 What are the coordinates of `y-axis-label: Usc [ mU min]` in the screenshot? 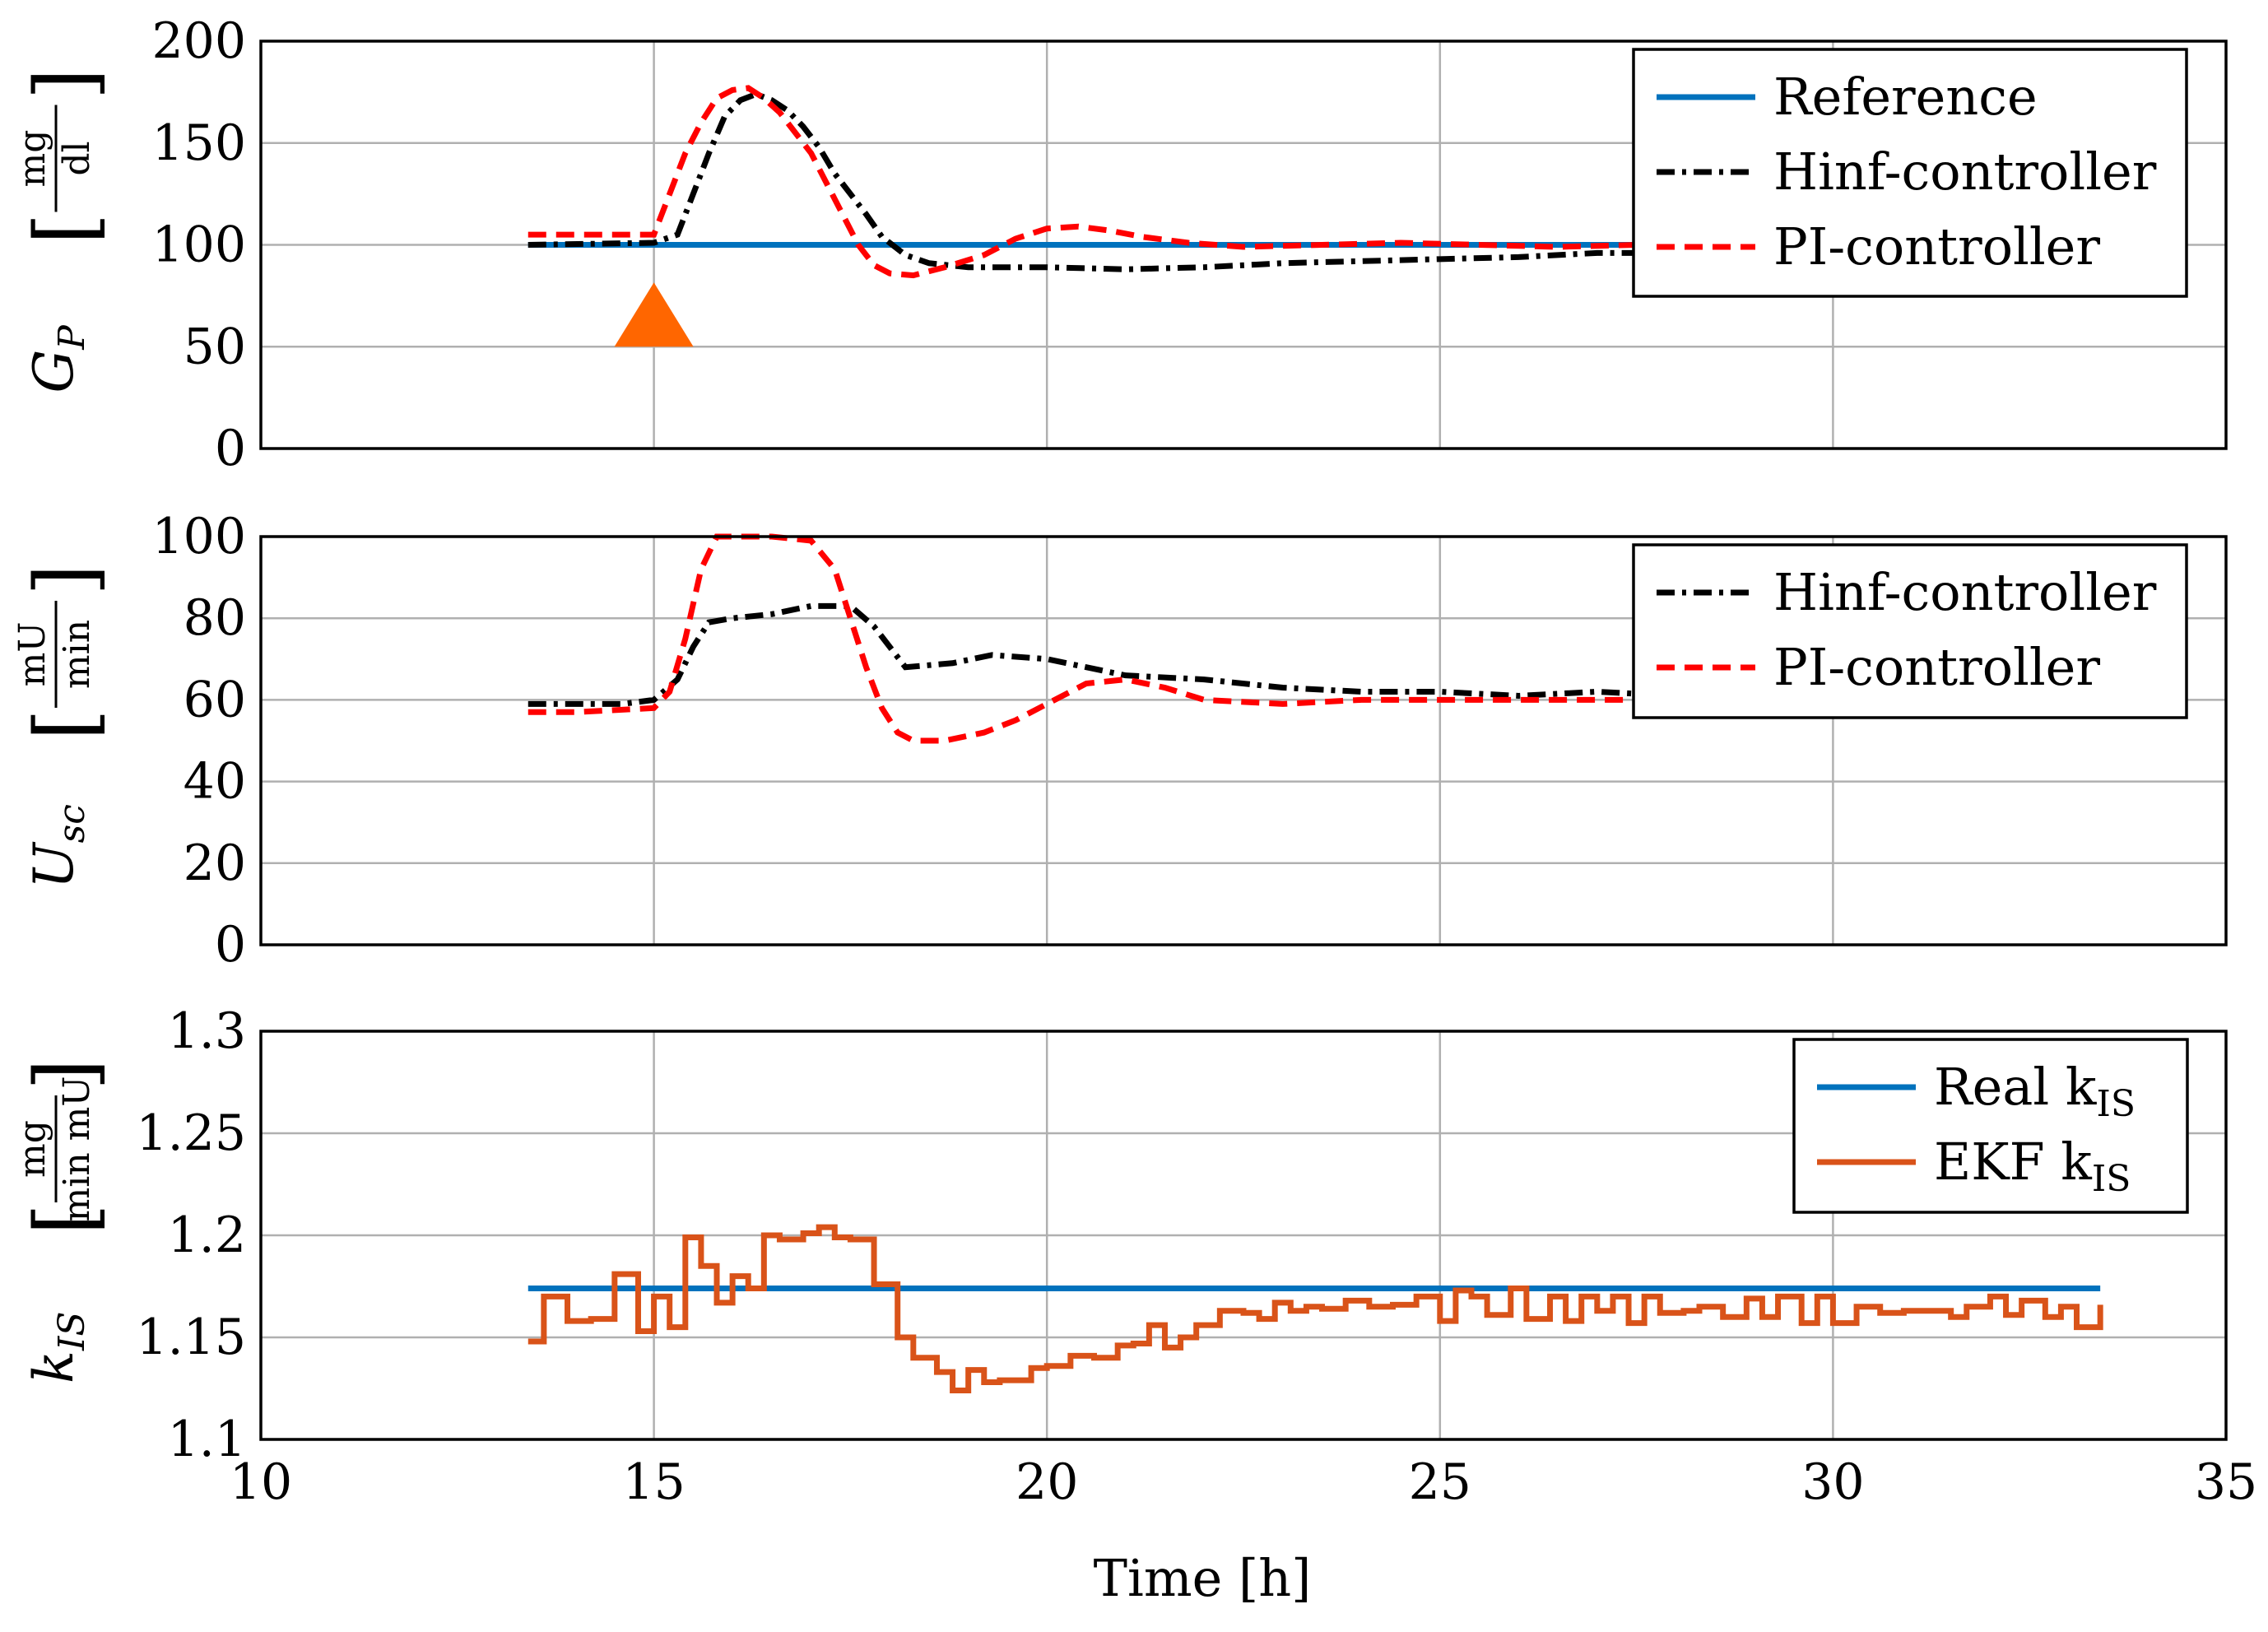 It's located at (63, 726).